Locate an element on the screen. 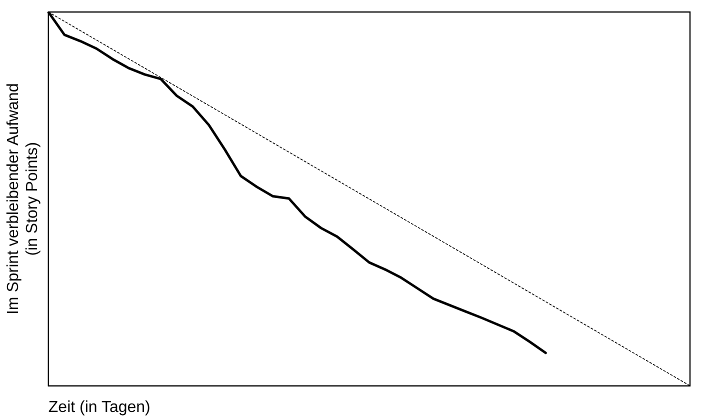 Image resolution: width=712 pixels, height=417 pixels. x-axis-title: Zeit (in Tagen) is located at coordinates (99, 407).